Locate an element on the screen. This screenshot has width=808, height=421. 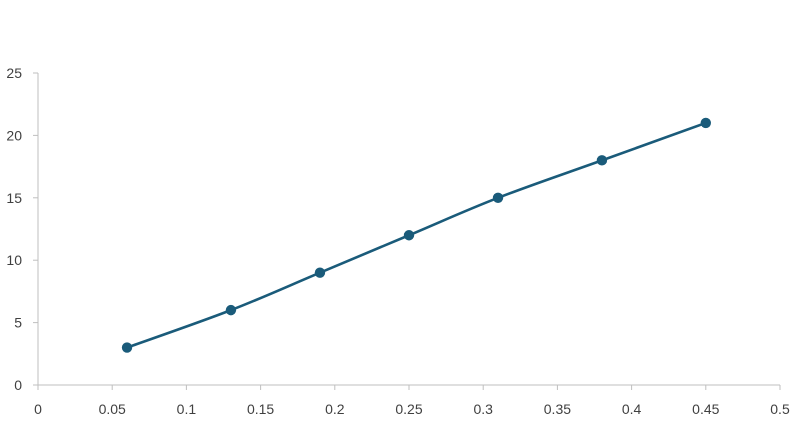
x-tick-label: 0.5 is located at coordinates (780, 409).